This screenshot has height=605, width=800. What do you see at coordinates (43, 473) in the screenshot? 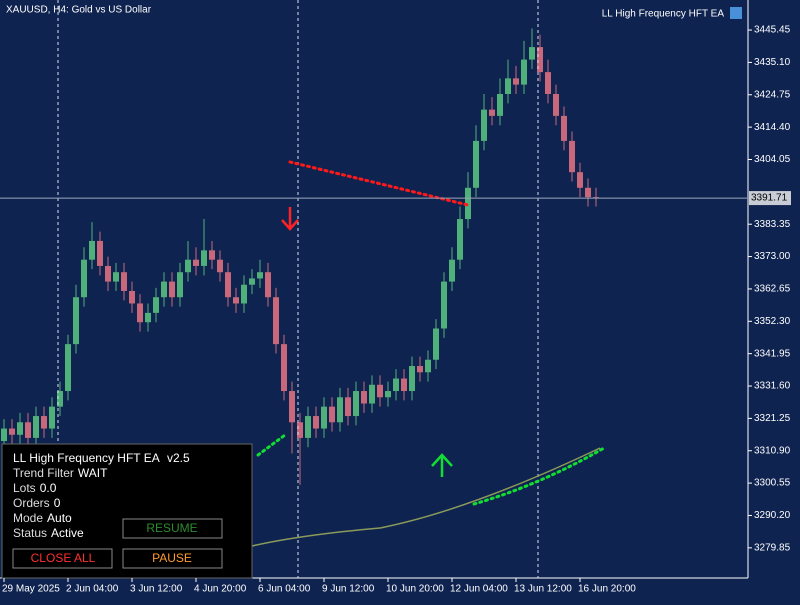
I see `row-label: Trend Filter` at bounding box center [43, 473].